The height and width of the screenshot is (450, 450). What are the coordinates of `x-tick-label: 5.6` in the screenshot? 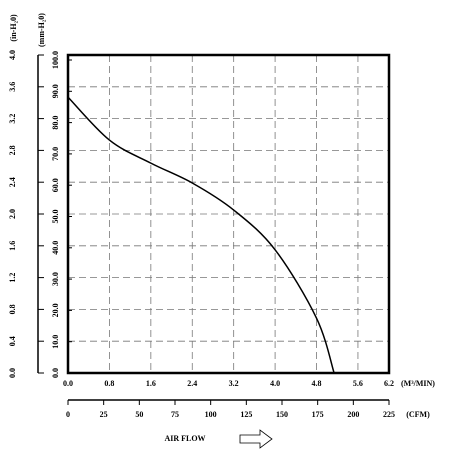 It's located at (358, 383).